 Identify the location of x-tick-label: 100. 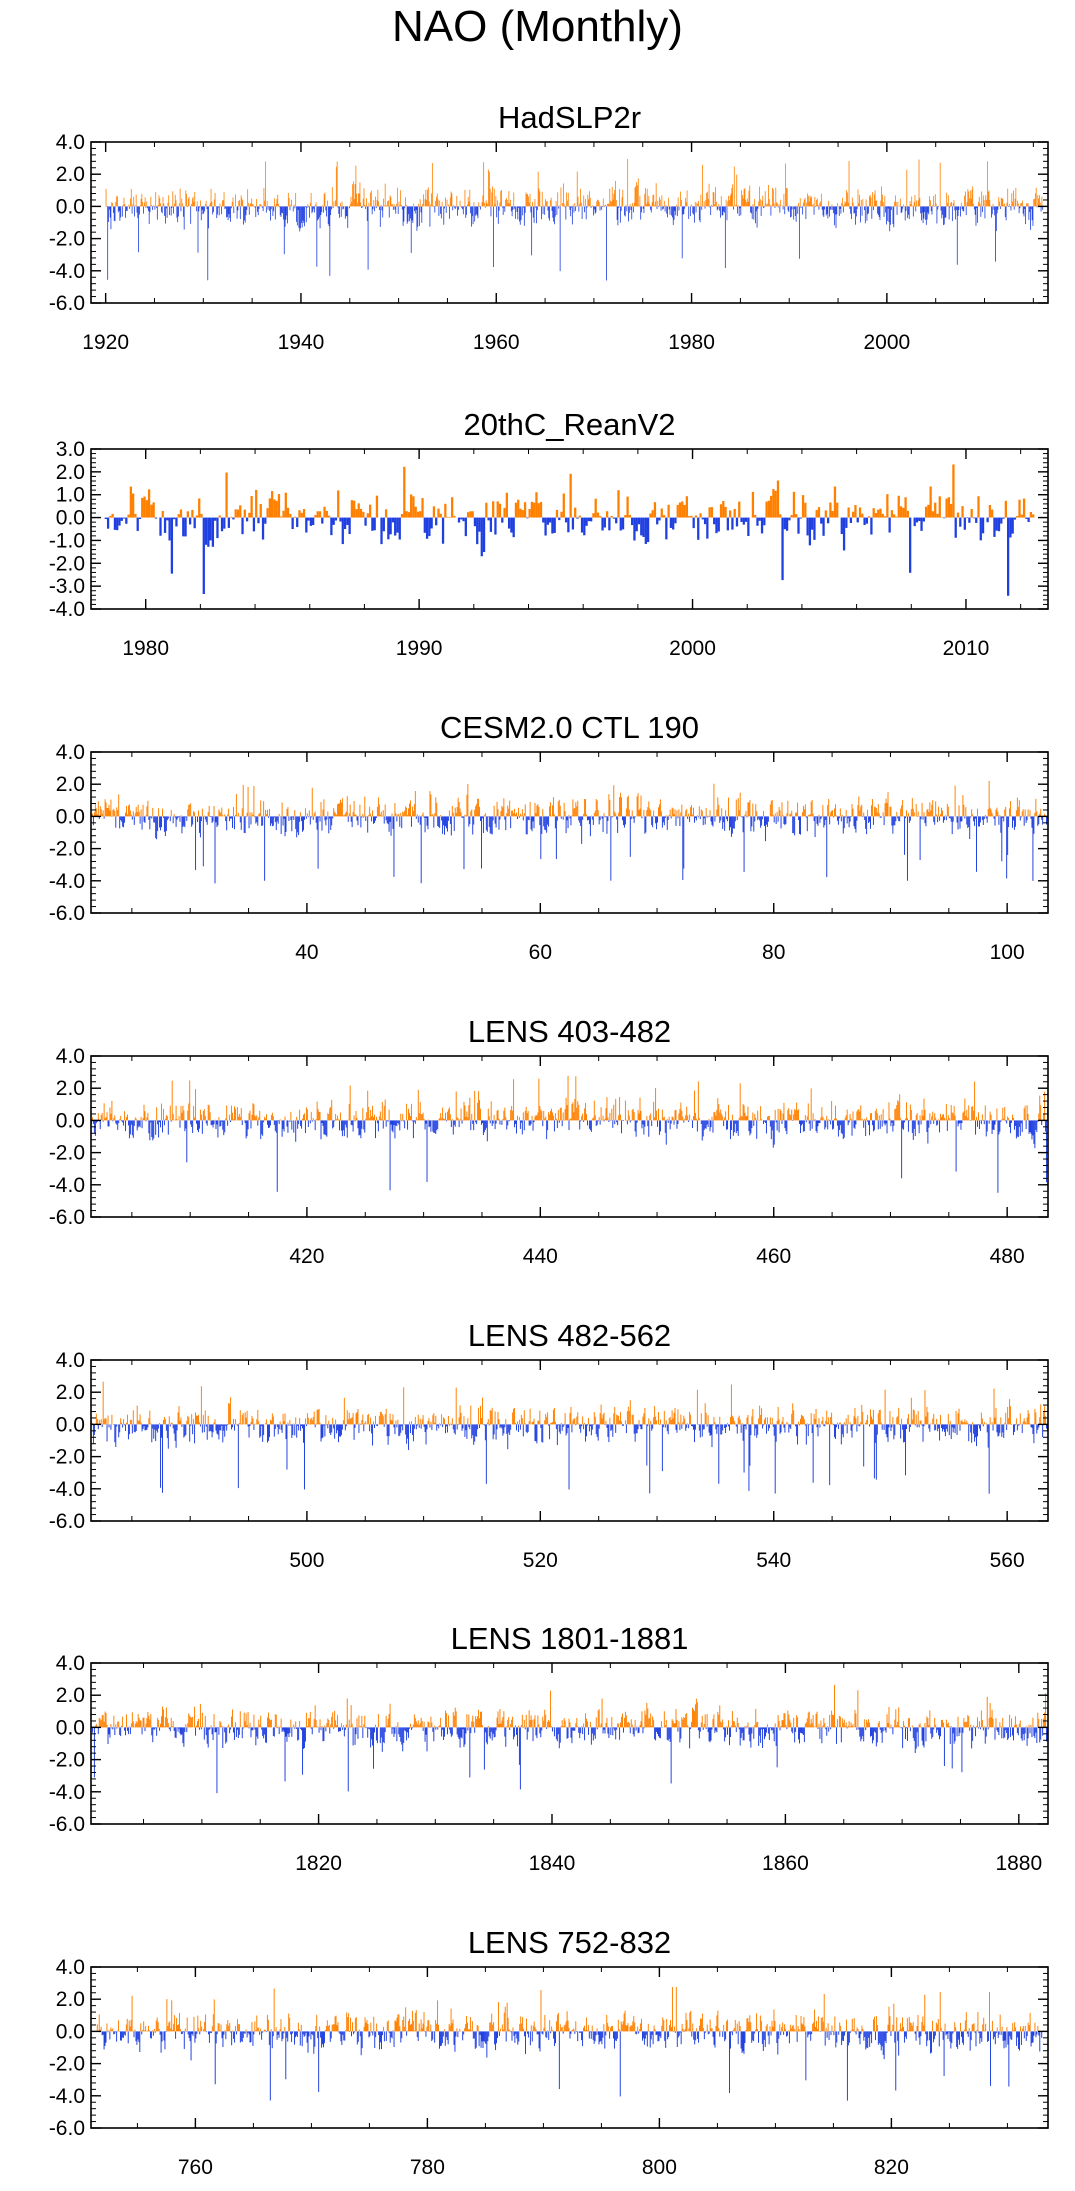
(1007, 952).